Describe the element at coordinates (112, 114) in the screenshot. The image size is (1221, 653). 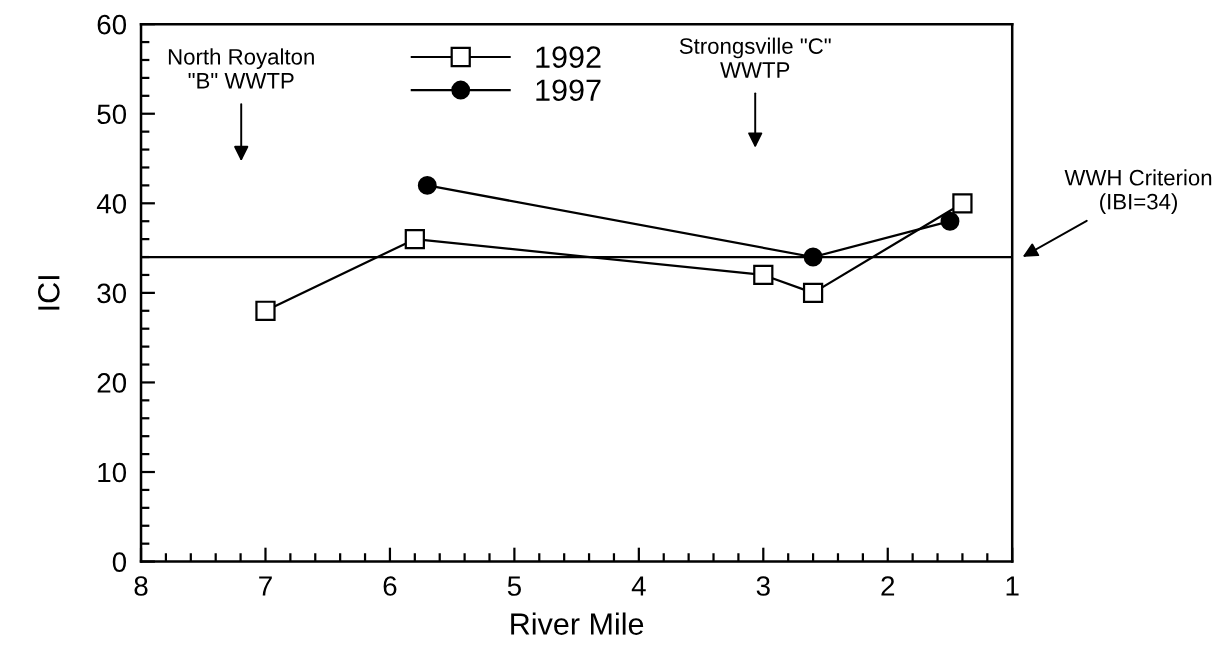
I see `y-tick-label: 50` at that location.